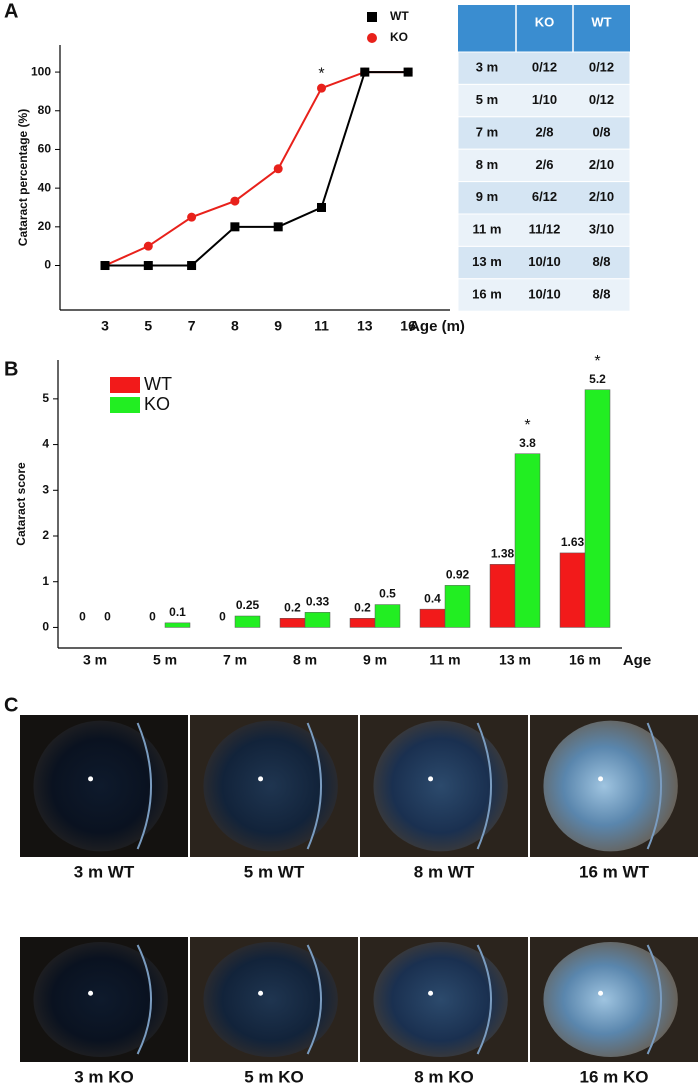  Describe the element at coordinates (544, 196) in the screenshot. I see `table-cell: 6/12` at that location.